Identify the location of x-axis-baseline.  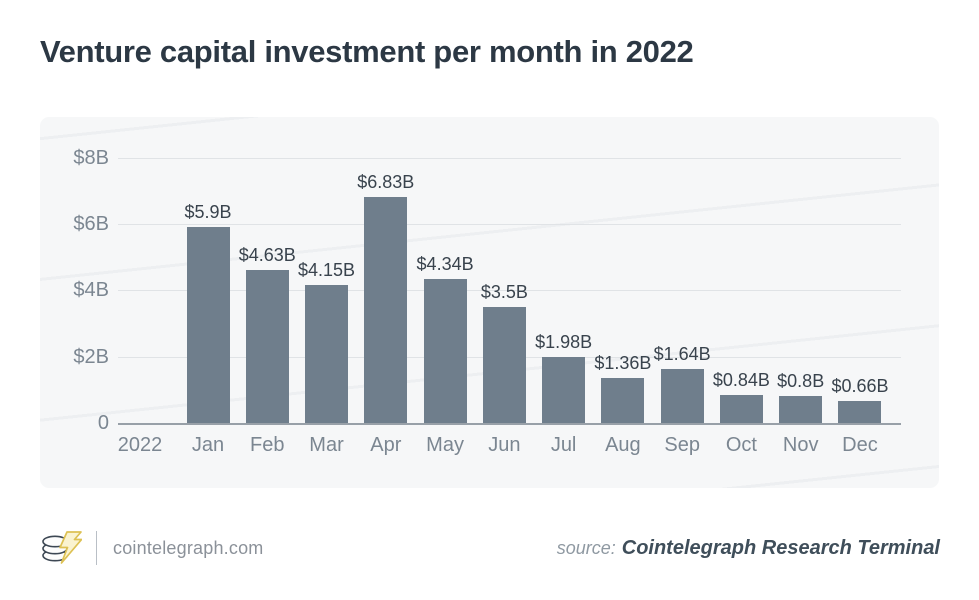
(509, 424).